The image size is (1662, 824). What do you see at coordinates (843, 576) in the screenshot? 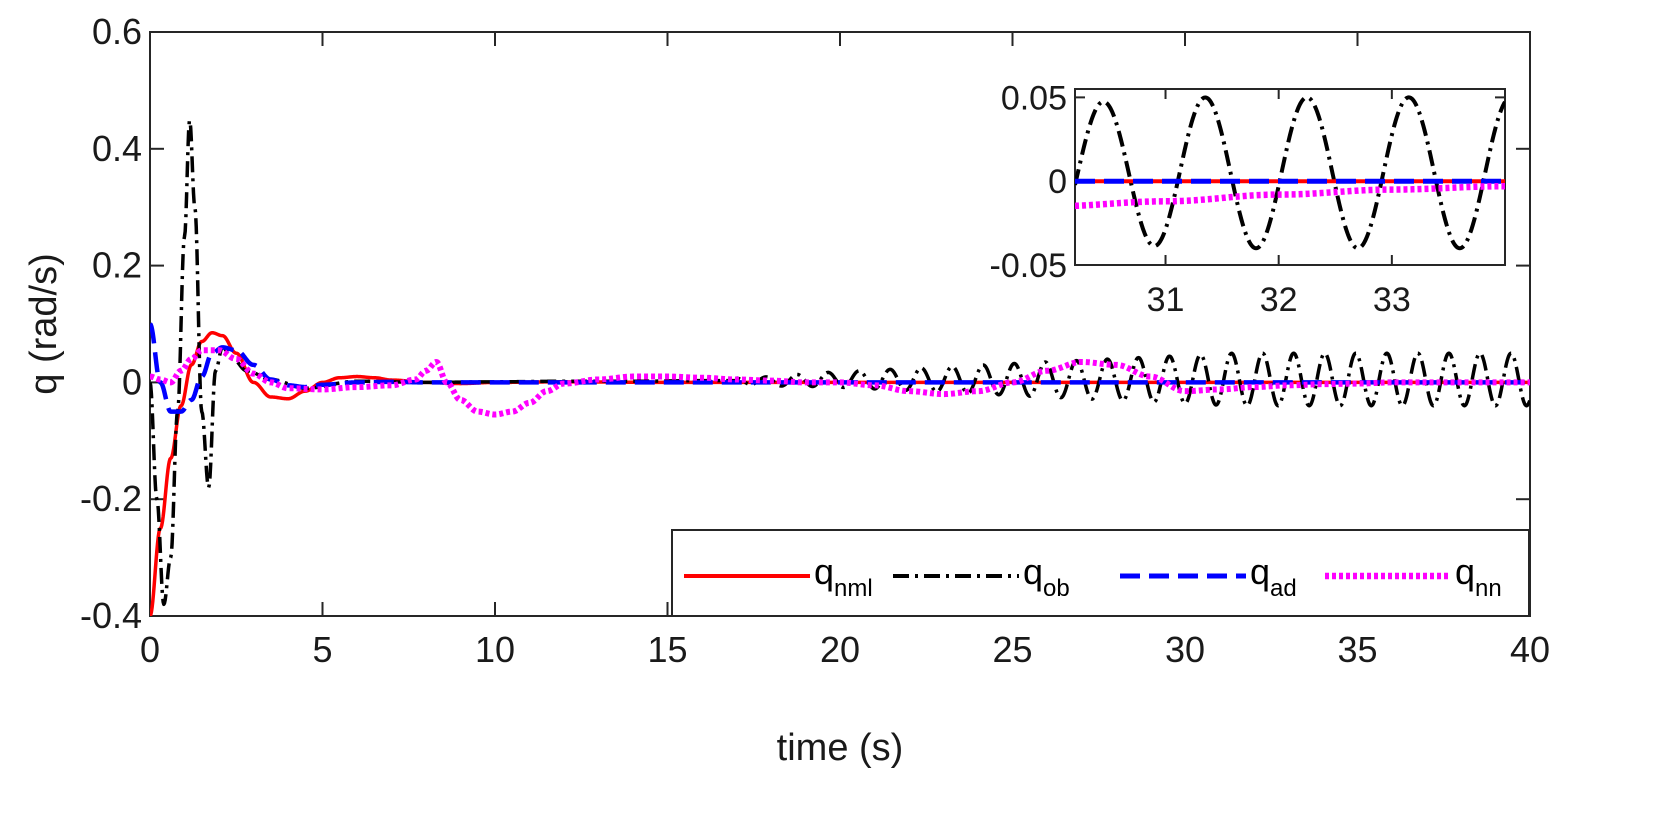
I see `legend-label: qnml` at bounding box center [843, 576].